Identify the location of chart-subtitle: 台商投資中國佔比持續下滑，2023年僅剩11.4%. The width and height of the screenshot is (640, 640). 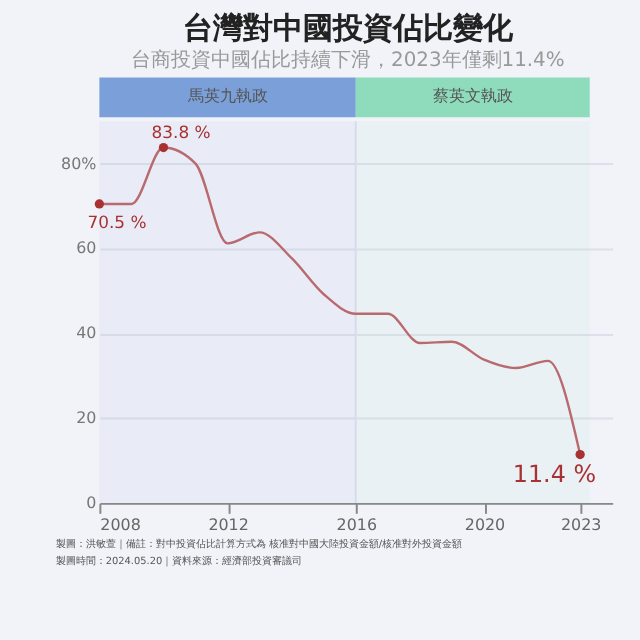
(348, 59).